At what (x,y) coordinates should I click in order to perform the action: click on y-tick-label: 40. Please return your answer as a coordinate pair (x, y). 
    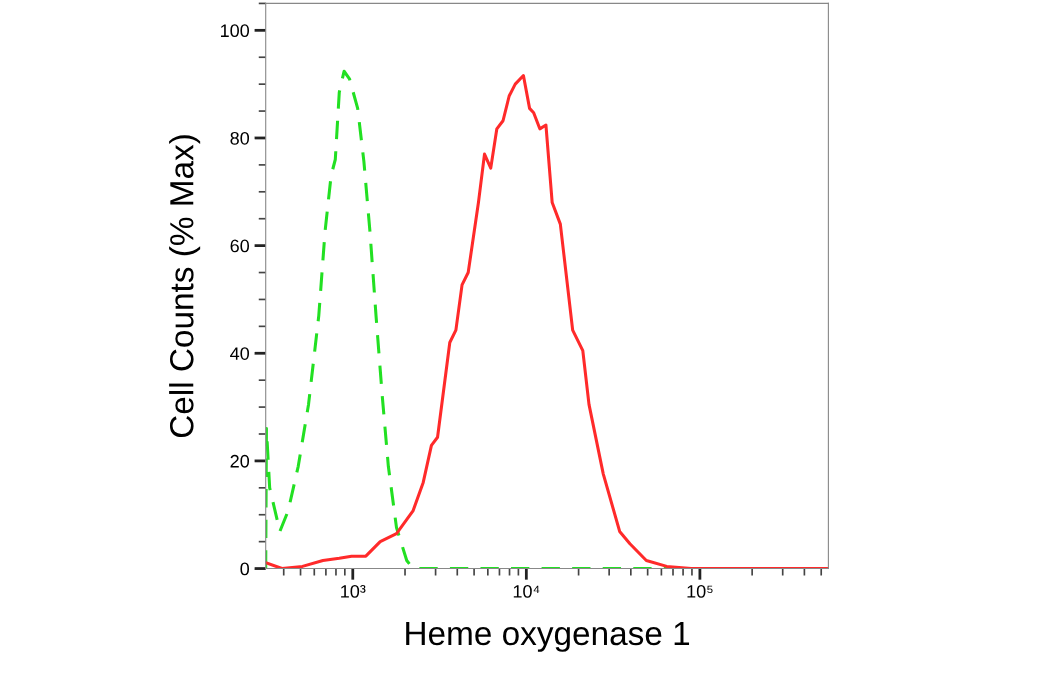
    Looking at the image, I should click on (240, 353).